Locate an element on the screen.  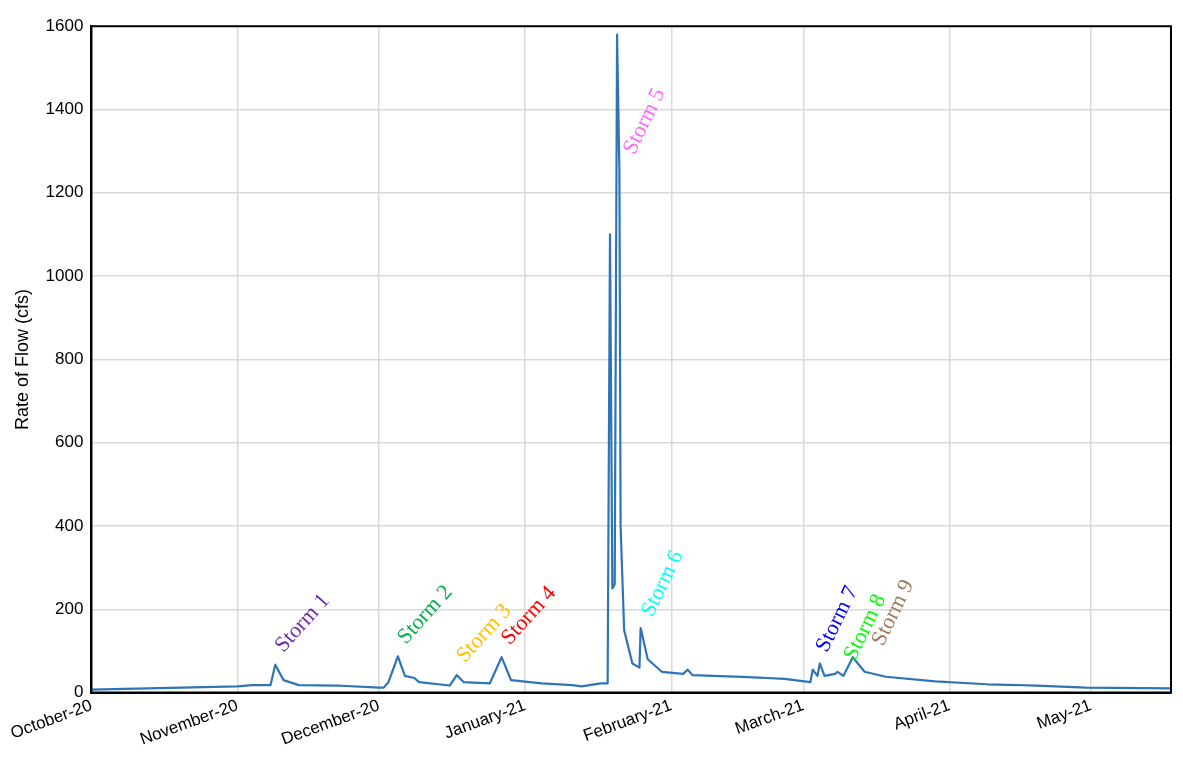
y-axis-title: Rate of Flow (cfs) is located at coordinates (21, 359).